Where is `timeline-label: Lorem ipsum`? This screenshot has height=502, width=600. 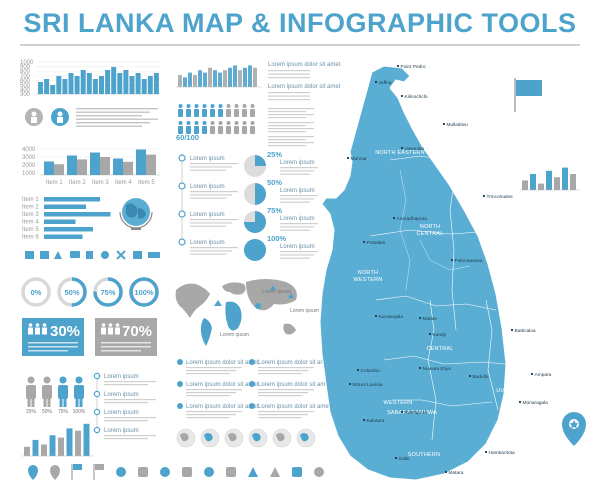 timeline-label: Lorem ipsum is located at coordinates (121, 413).